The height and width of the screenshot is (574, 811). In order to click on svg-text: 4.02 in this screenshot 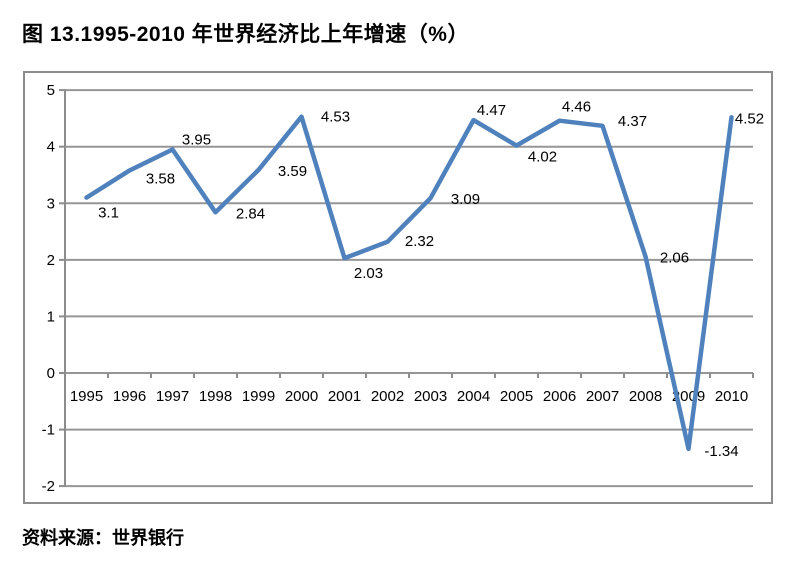, I will do `click(542, 157)`.